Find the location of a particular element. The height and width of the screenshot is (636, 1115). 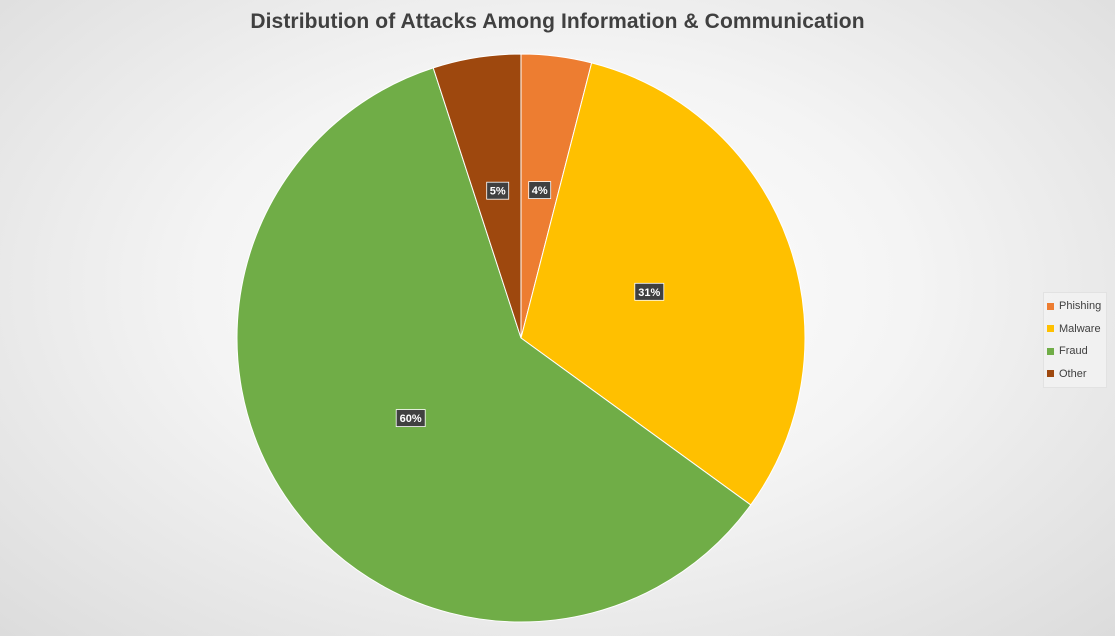

legend-item-fraud: Fraud is located at coordinates (1075, 351).